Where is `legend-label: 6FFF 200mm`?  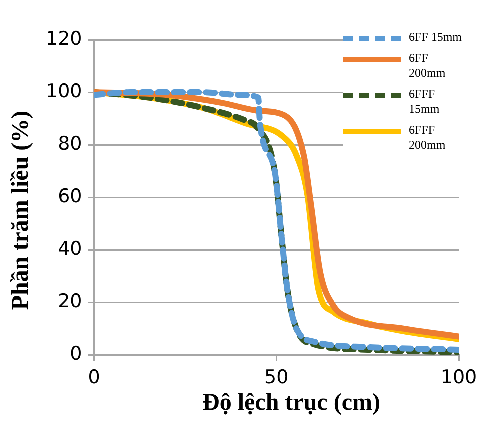 legend-label: 6FFF 200mm is located at coordinates (428, 138).